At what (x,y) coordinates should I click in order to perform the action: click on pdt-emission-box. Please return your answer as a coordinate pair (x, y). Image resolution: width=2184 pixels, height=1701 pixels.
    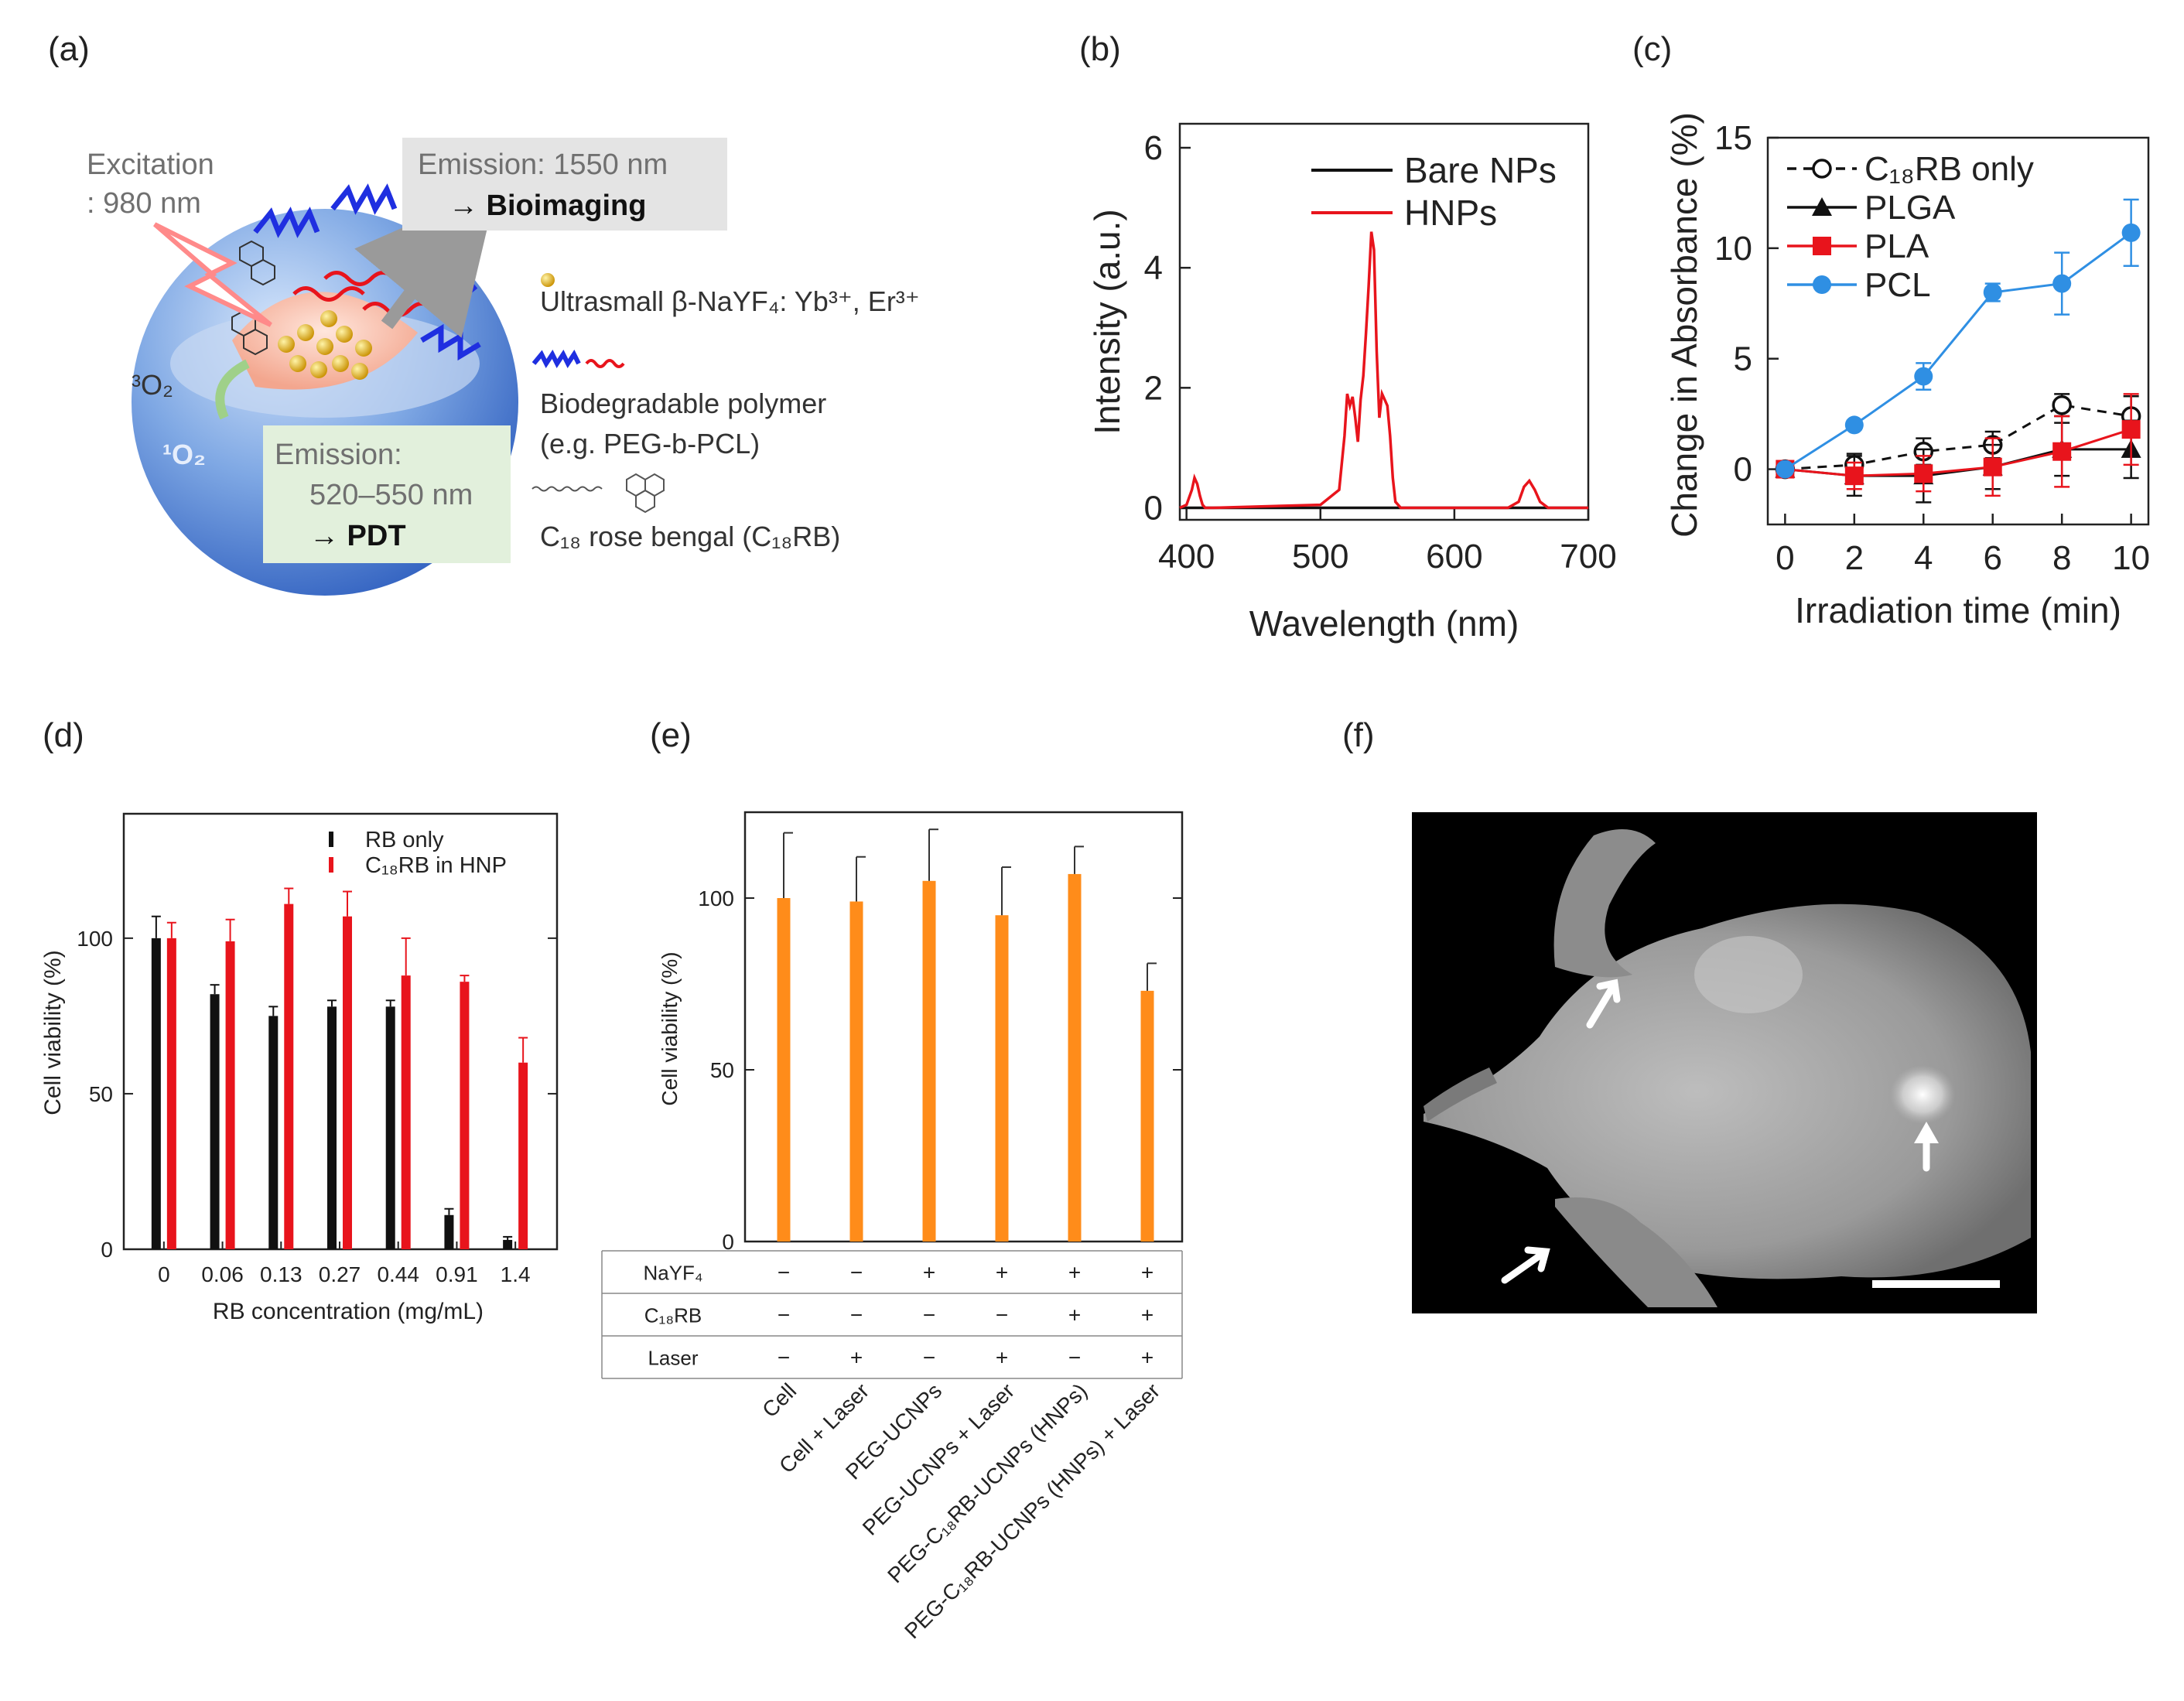
    Looking at the image, I should click on (387, 494).